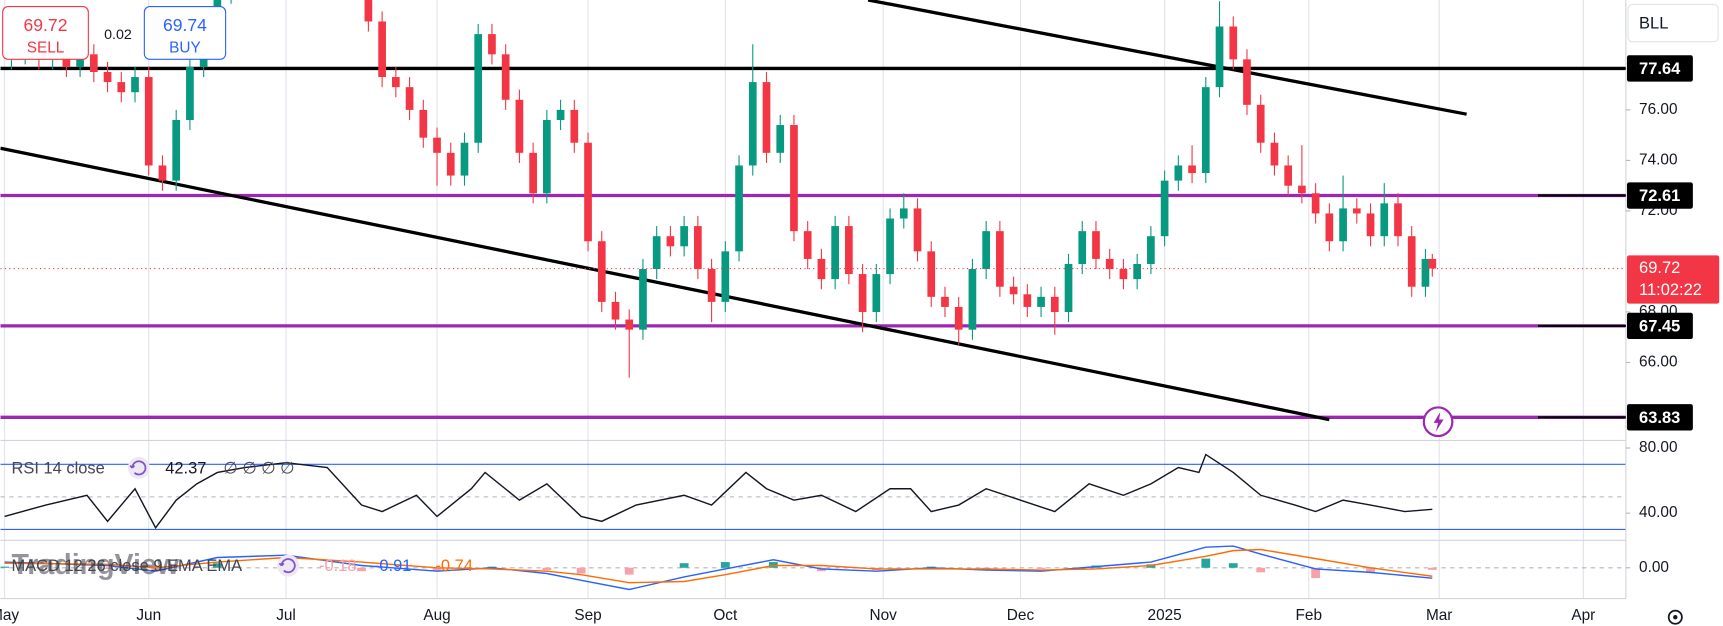 The width and height of the screenshot is (1723, 626). Describe the element at coordinates (1658, 362) in the screenshot. I see `y-tick-label: 66.00` at that location.